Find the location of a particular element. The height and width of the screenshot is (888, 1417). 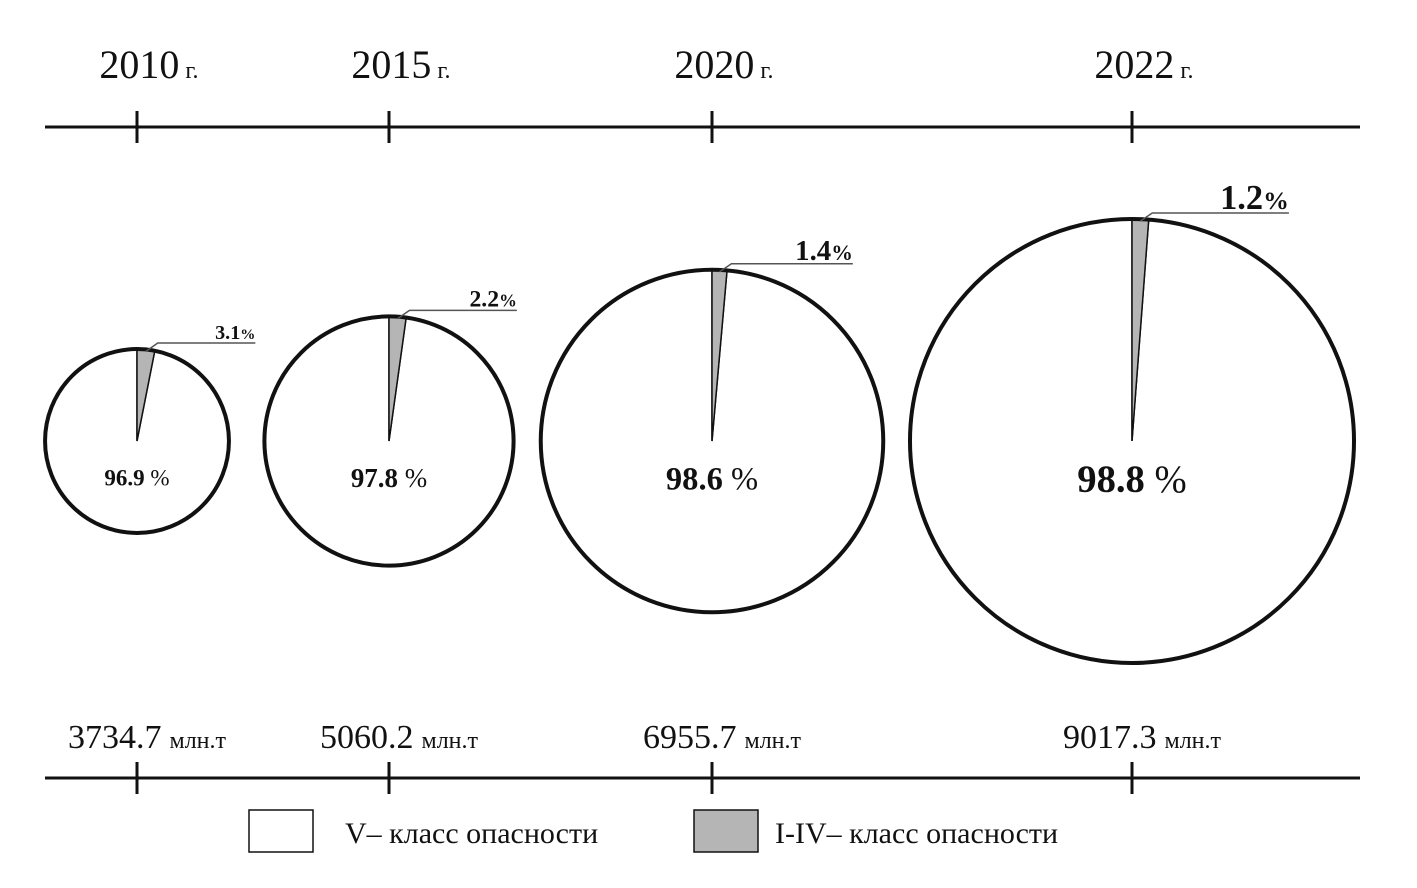

value: 97.8 is located at coordinates (374, 478).